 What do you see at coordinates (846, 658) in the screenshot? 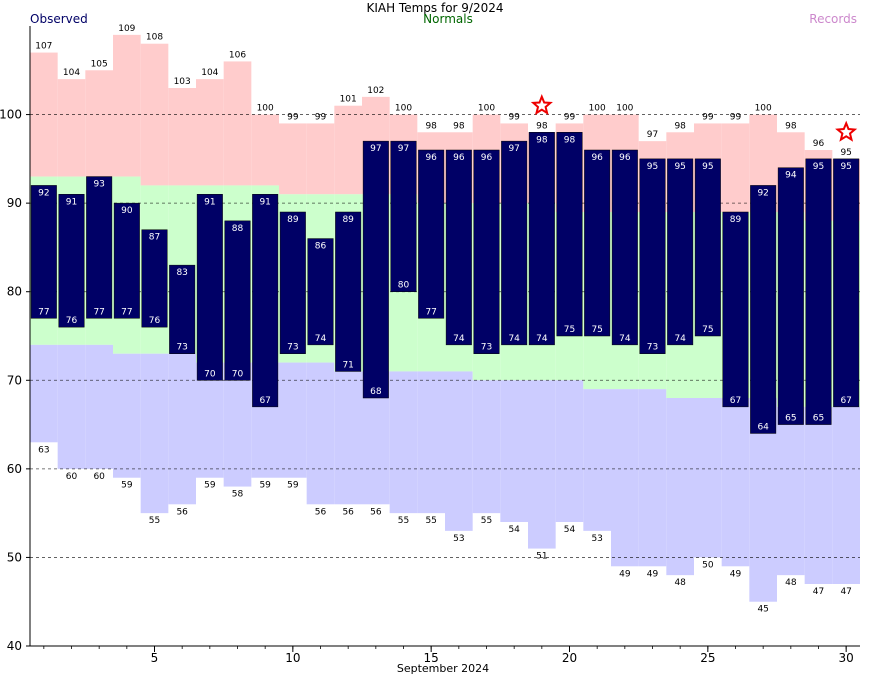
I see `x-tick-label: 30` at bounding box center [846, 658].